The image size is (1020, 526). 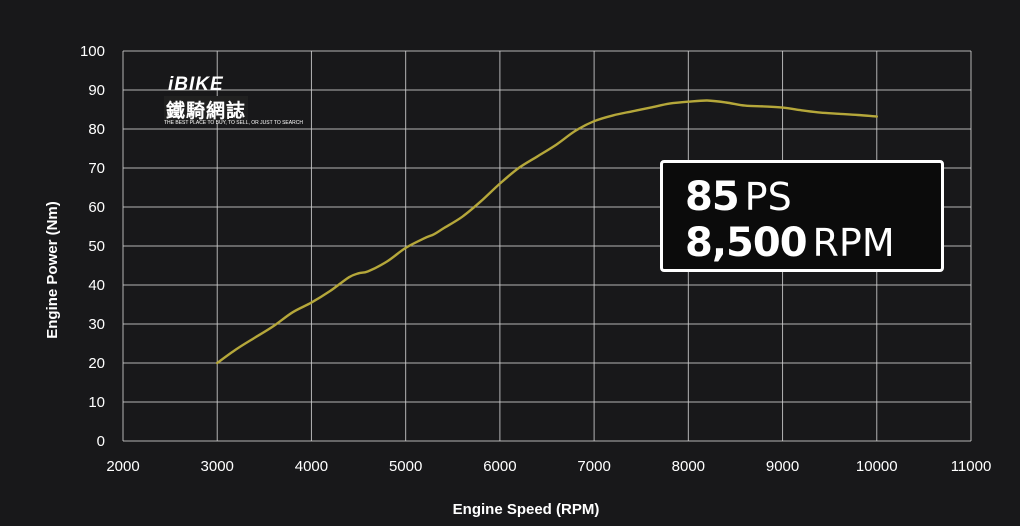 What do you see at coordinates (782, 466) in the screenshot?
I see `x-tick-label: 9000` at bounding box center [782, 466].